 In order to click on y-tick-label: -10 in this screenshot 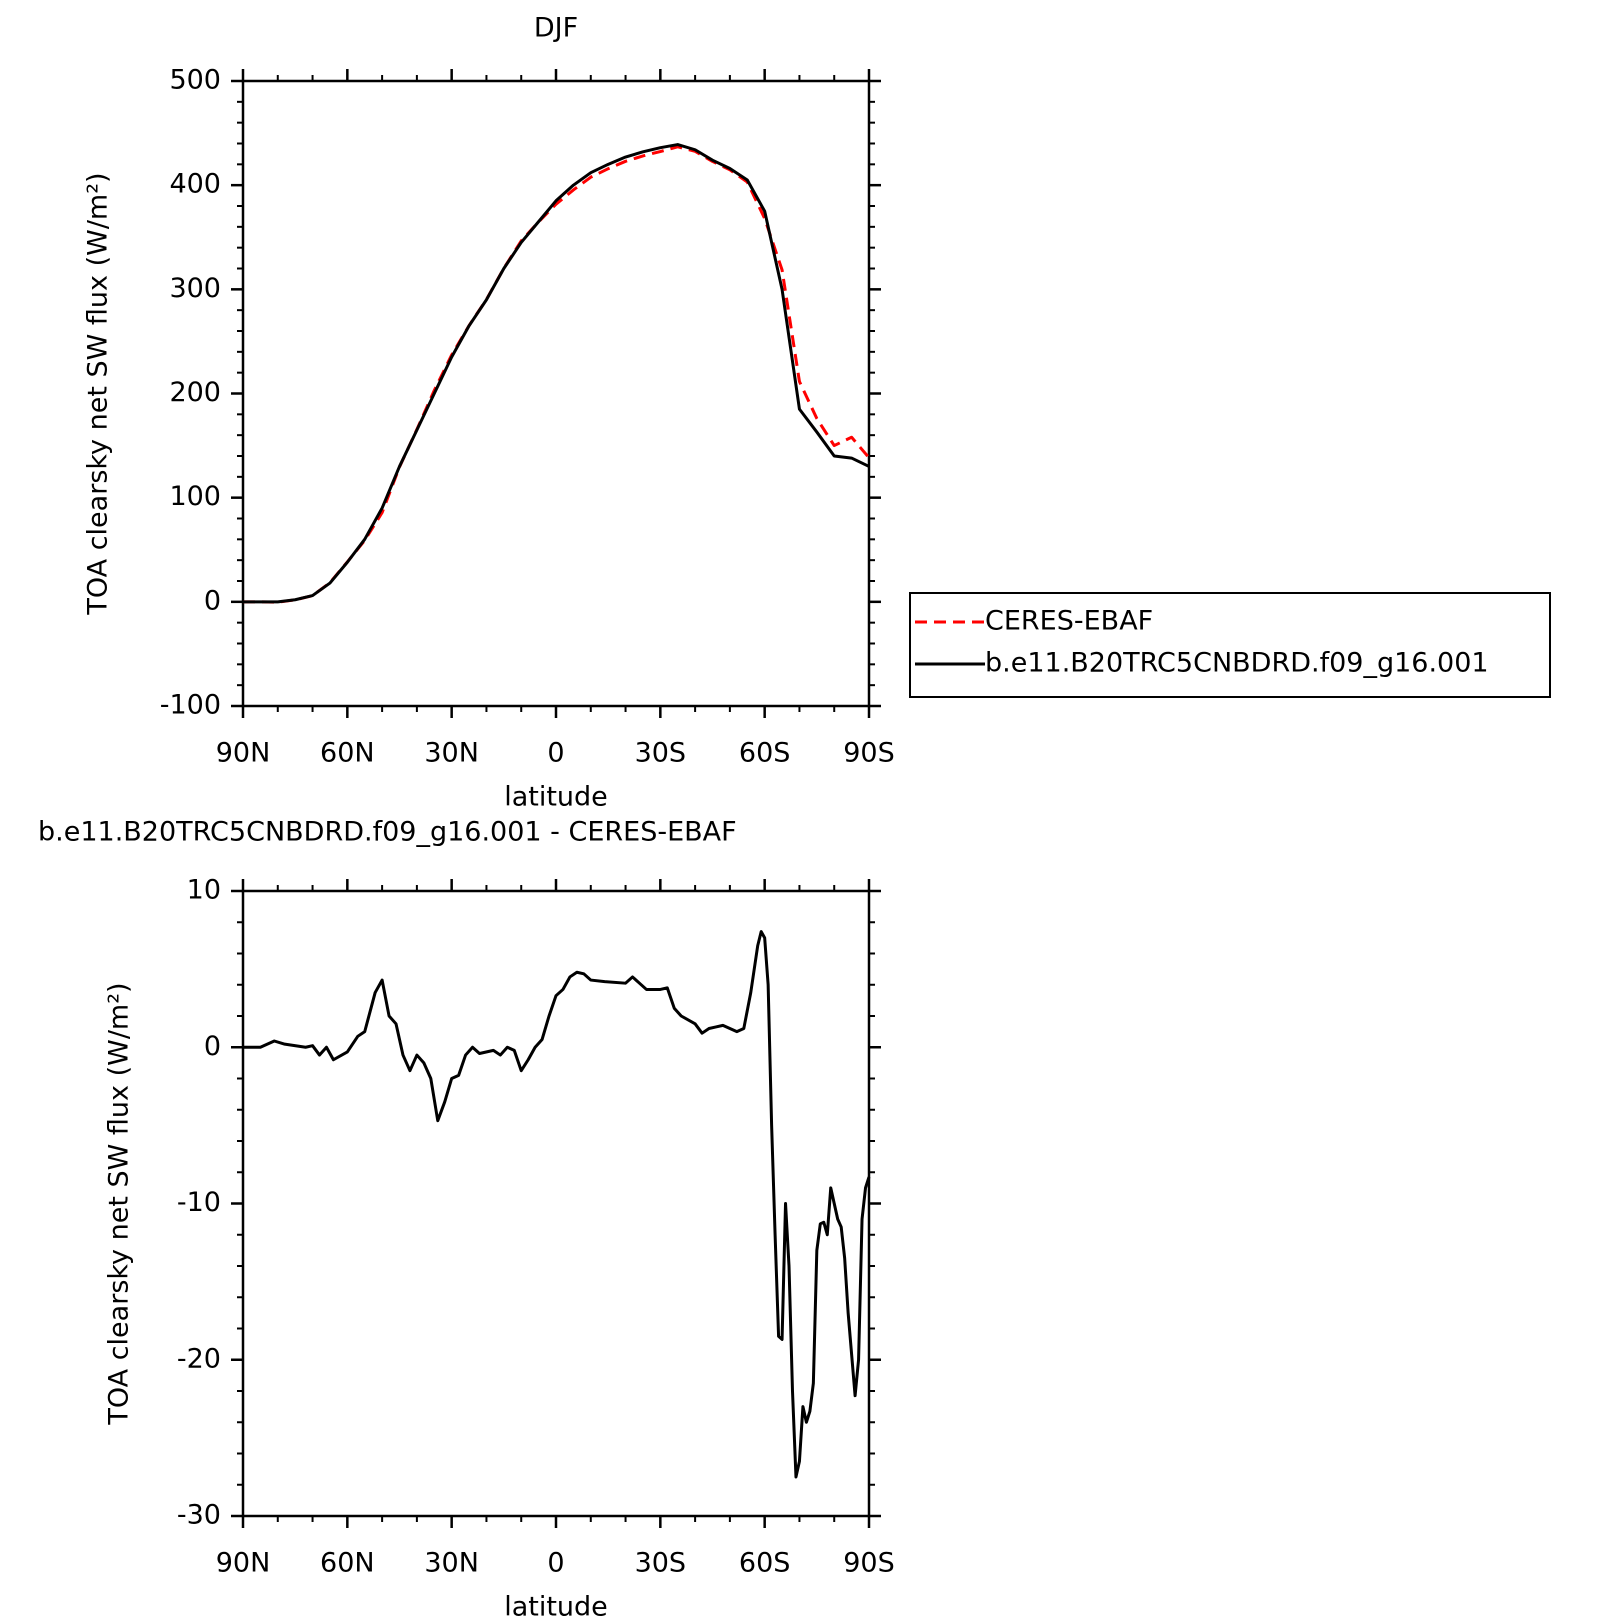, I will do `click(199, 1202)`.